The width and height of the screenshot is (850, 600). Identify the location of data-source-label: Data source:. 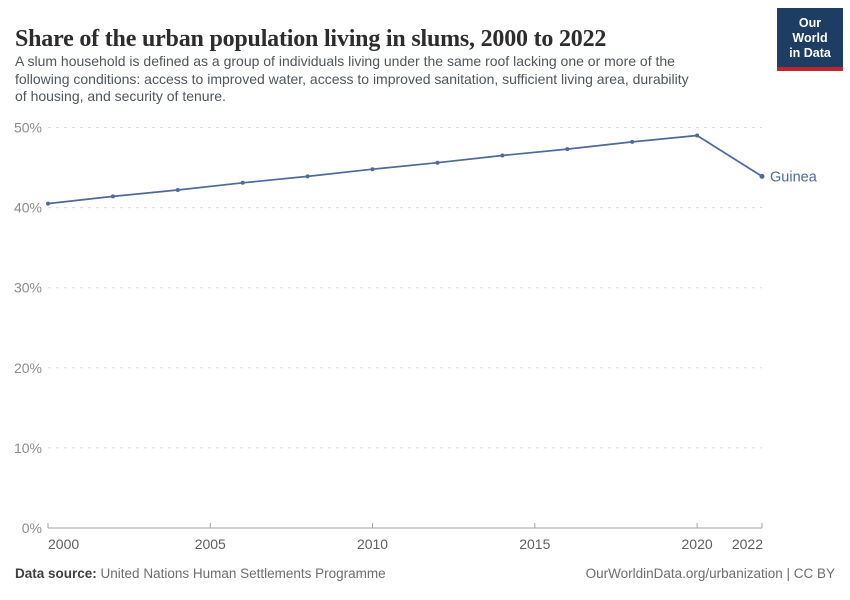
(56, 573).